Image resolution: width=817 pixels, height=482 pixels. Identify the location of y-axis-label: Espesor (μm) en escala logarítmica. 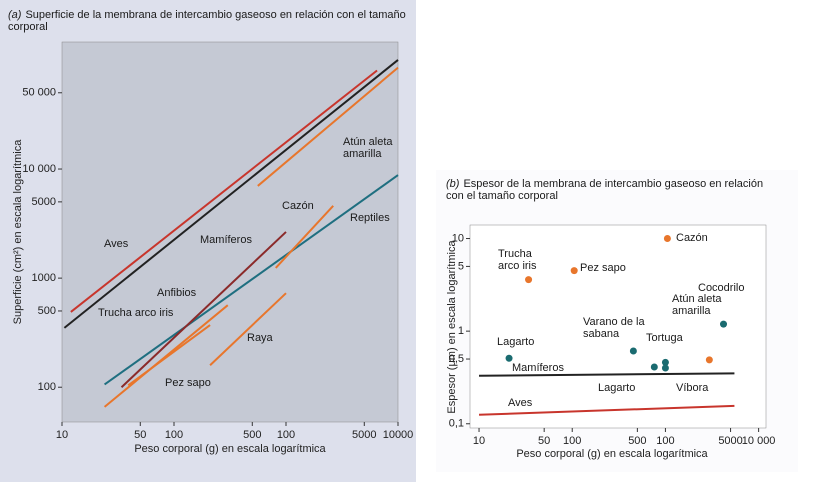
(452, 327).